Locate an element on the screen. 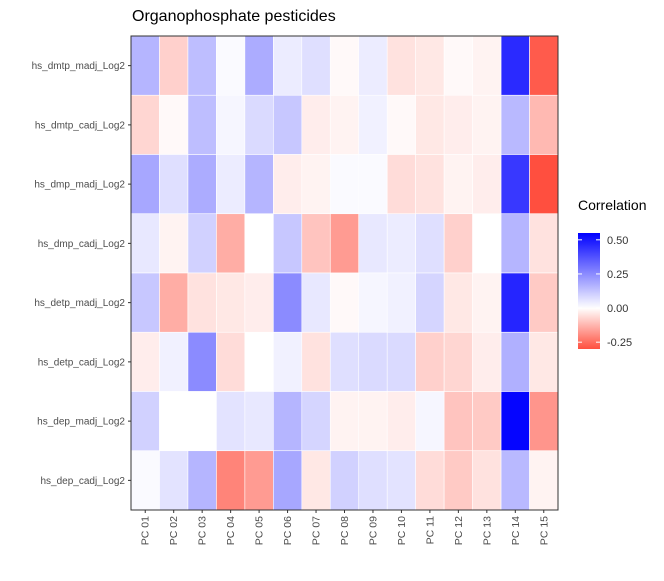  x-tick-label: PC 09 is located at coordinates (373, 530).